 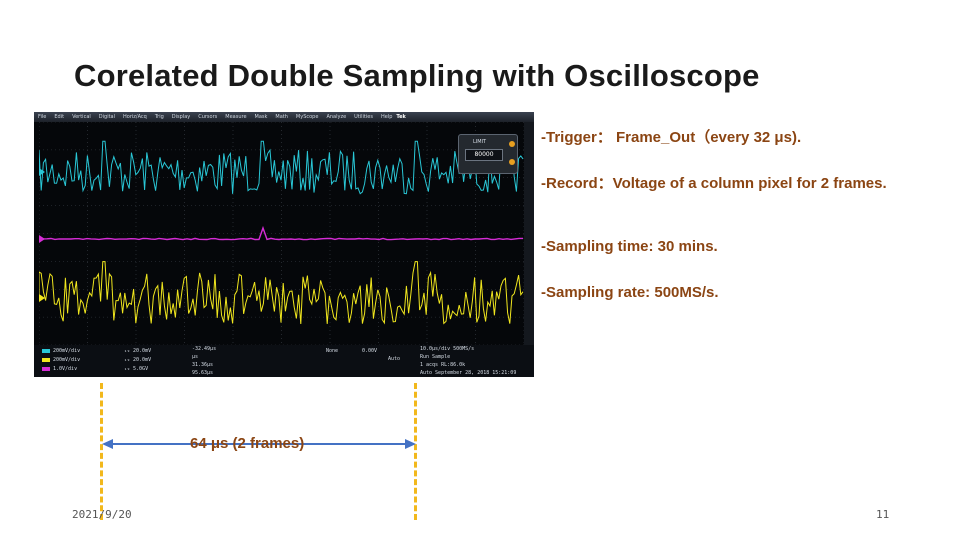 I want to click on limit-popup: LIMIT 80000, so click(x=488, y=154).